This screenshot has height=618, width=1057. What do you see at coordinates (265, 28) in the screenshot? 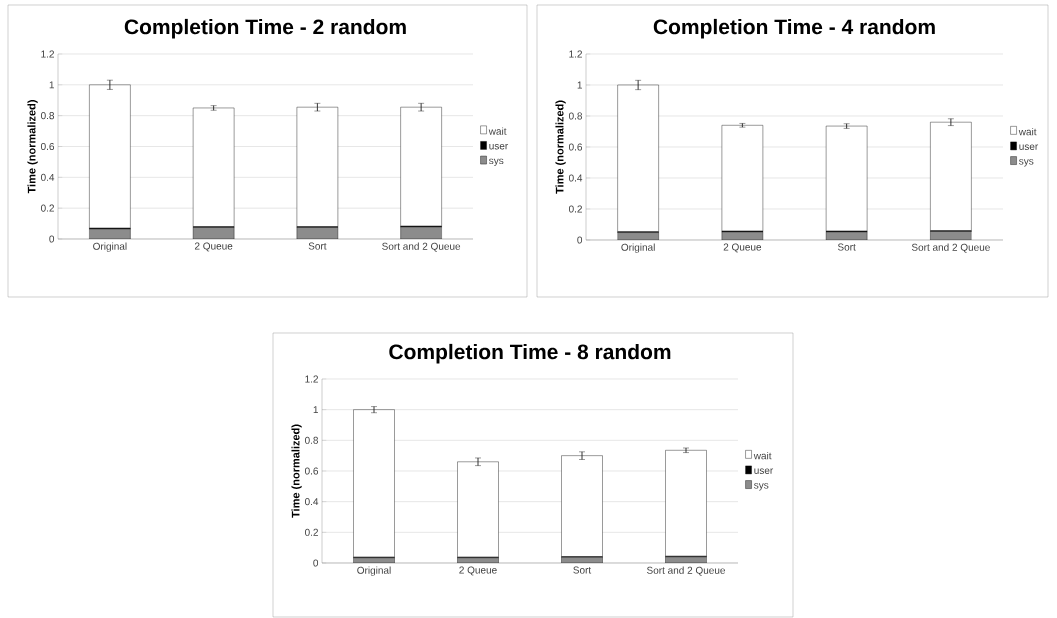
I see `chart-title: Completion Time - 2 random` at bounding box center [265, 28].